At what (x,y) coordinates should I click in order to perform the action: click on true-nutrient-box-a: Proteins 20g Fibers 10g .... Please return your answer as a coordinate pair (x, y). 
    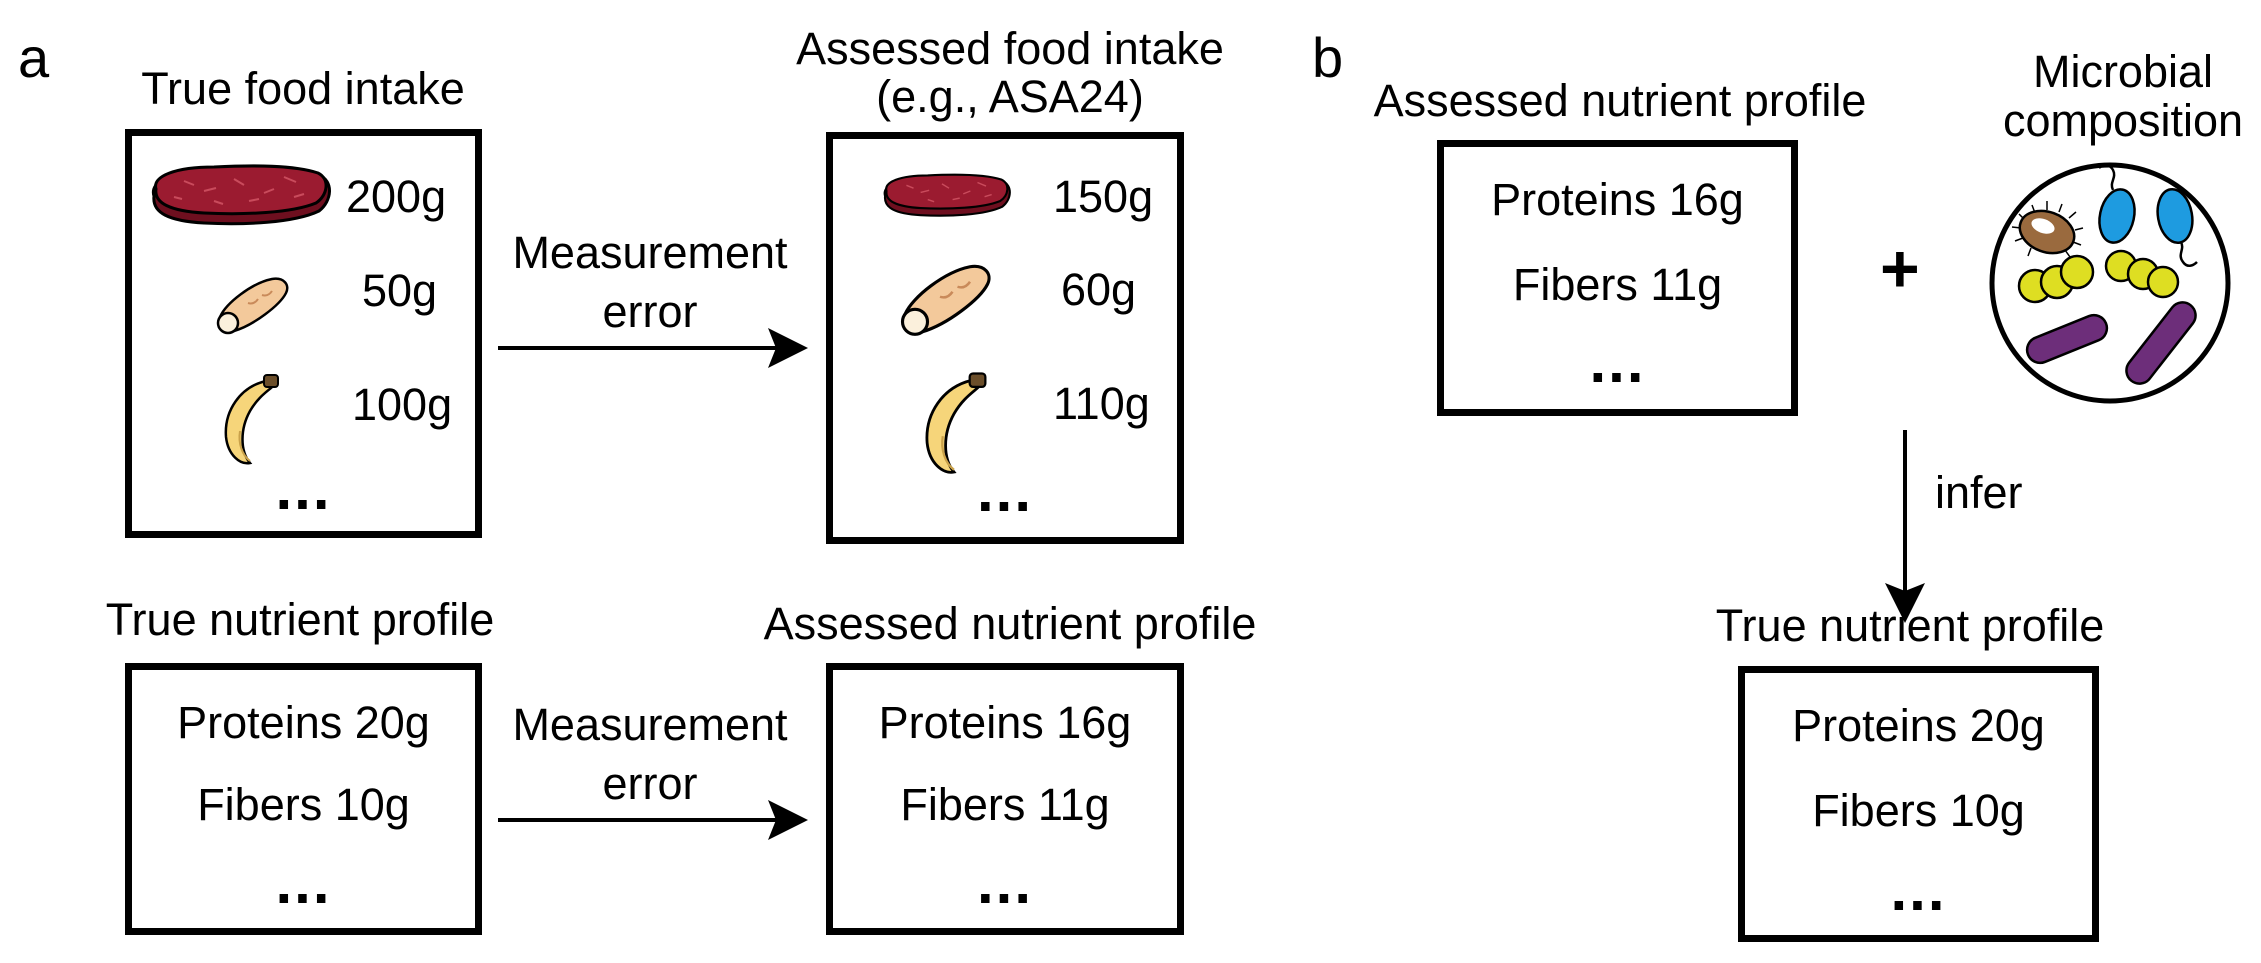
    Looking at the image, I should click on (303, 799).